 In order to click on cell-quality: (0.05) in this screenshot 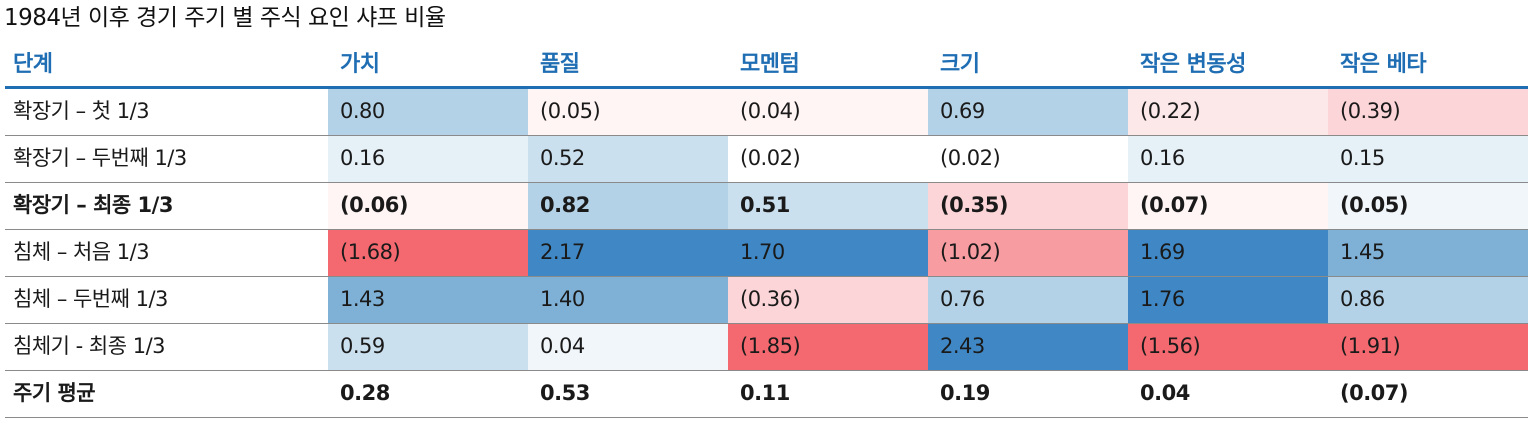, I will do `click(628, 112)`.